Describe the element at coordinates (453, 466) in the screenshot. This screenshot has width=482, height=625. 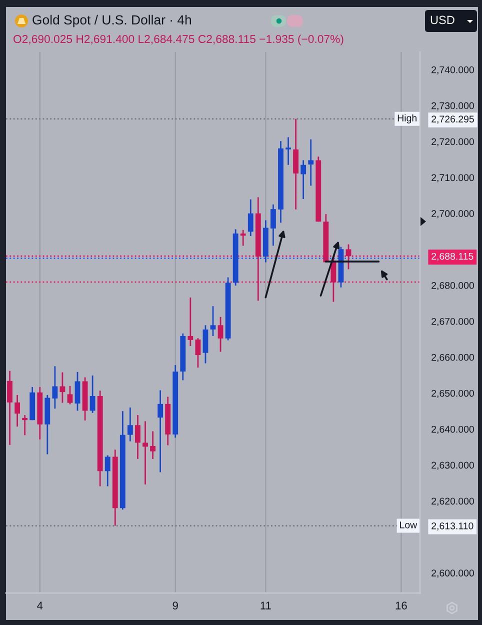
I see `y-tick-label: 2,630.000` at that location.